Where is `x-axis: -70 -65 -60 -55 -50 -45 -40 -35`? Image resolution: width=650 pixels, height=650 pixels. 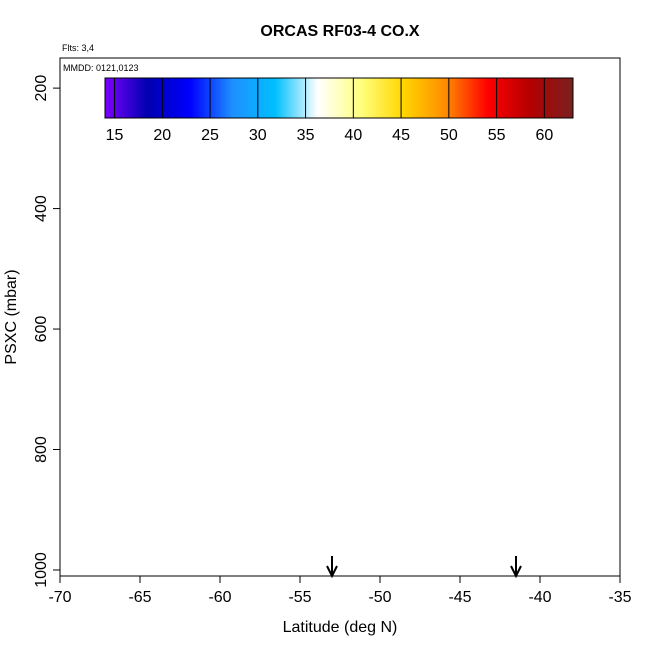 x-axis: -70 -65 -60 -55 -50 -45 -40 -35 is located at coordinates (340, 591).